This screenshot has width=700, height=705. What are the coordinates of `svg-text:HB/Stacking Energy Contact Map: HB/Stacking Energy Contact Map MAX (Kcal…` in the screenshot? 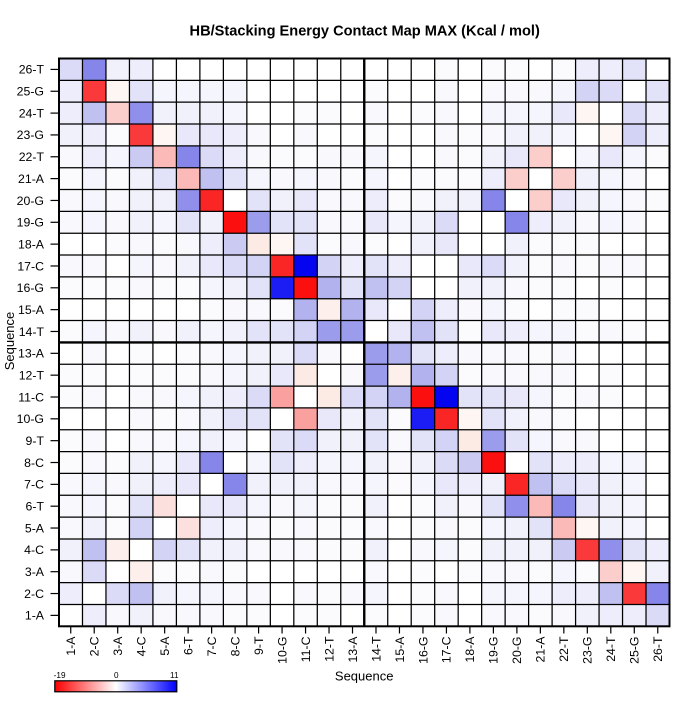 It's located at (365, 31).